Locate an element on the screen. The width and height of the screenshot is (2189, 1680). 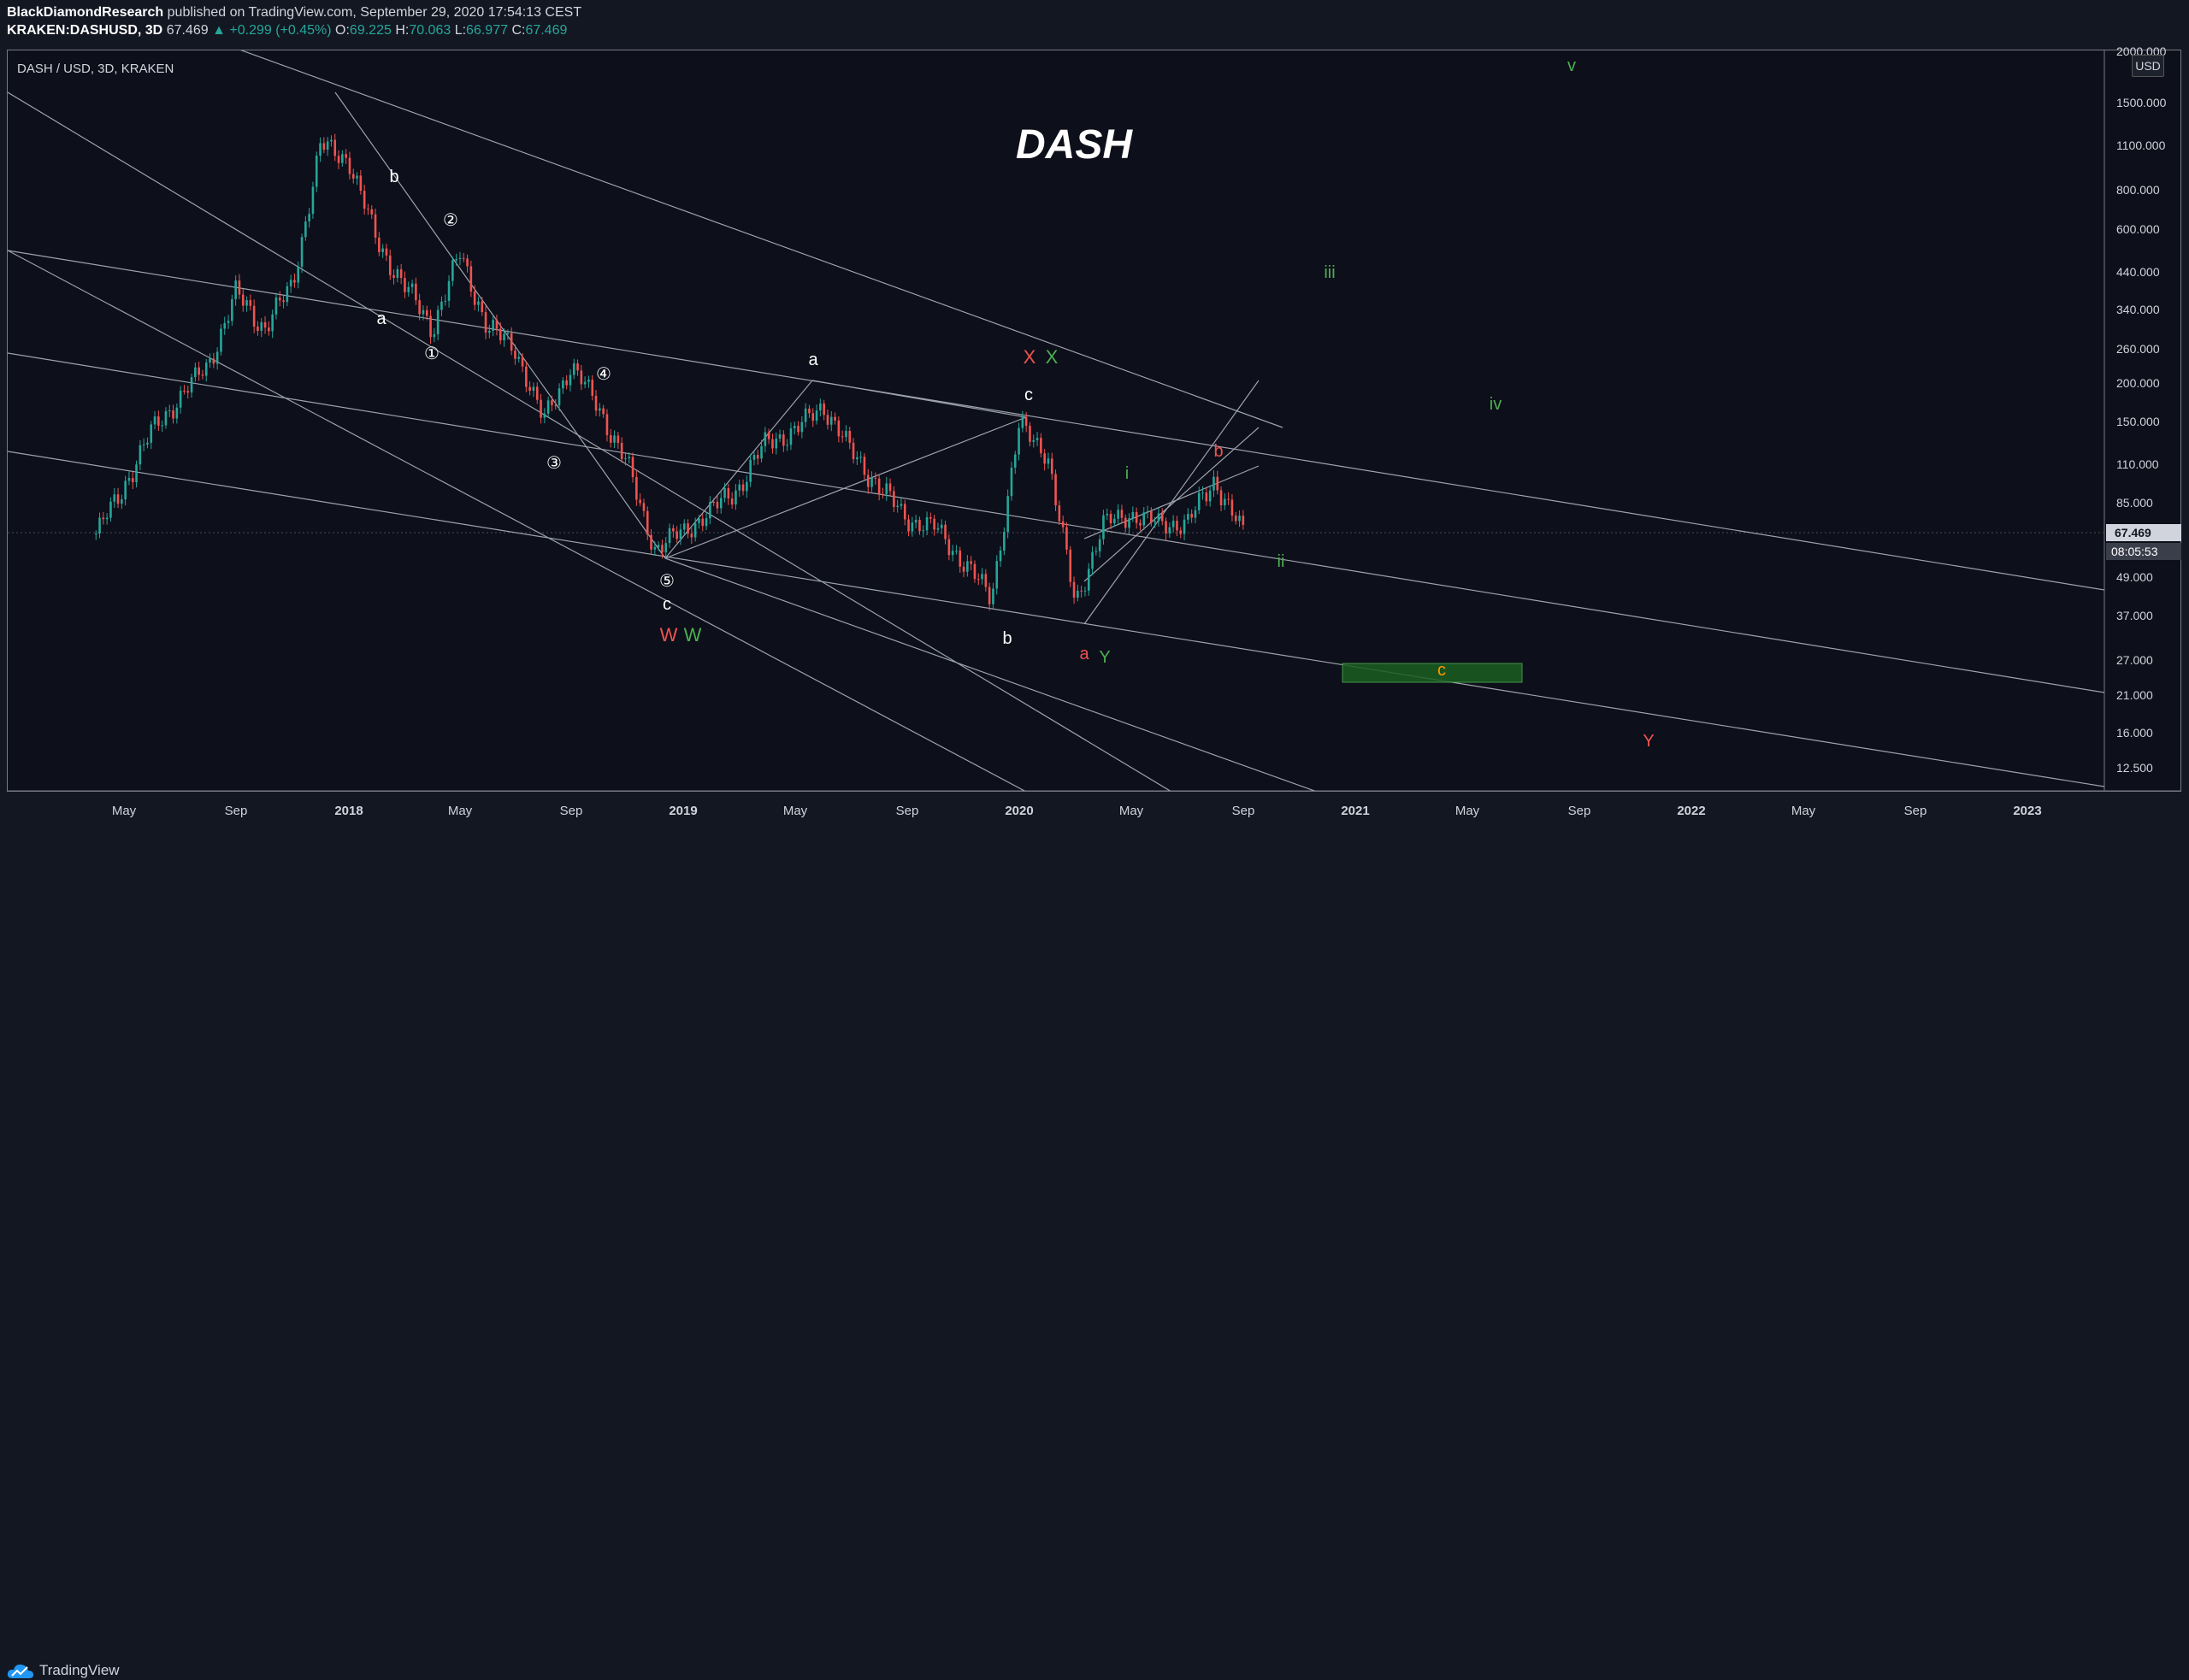
time-tick-label: May is located at coordinates (1131, 811).